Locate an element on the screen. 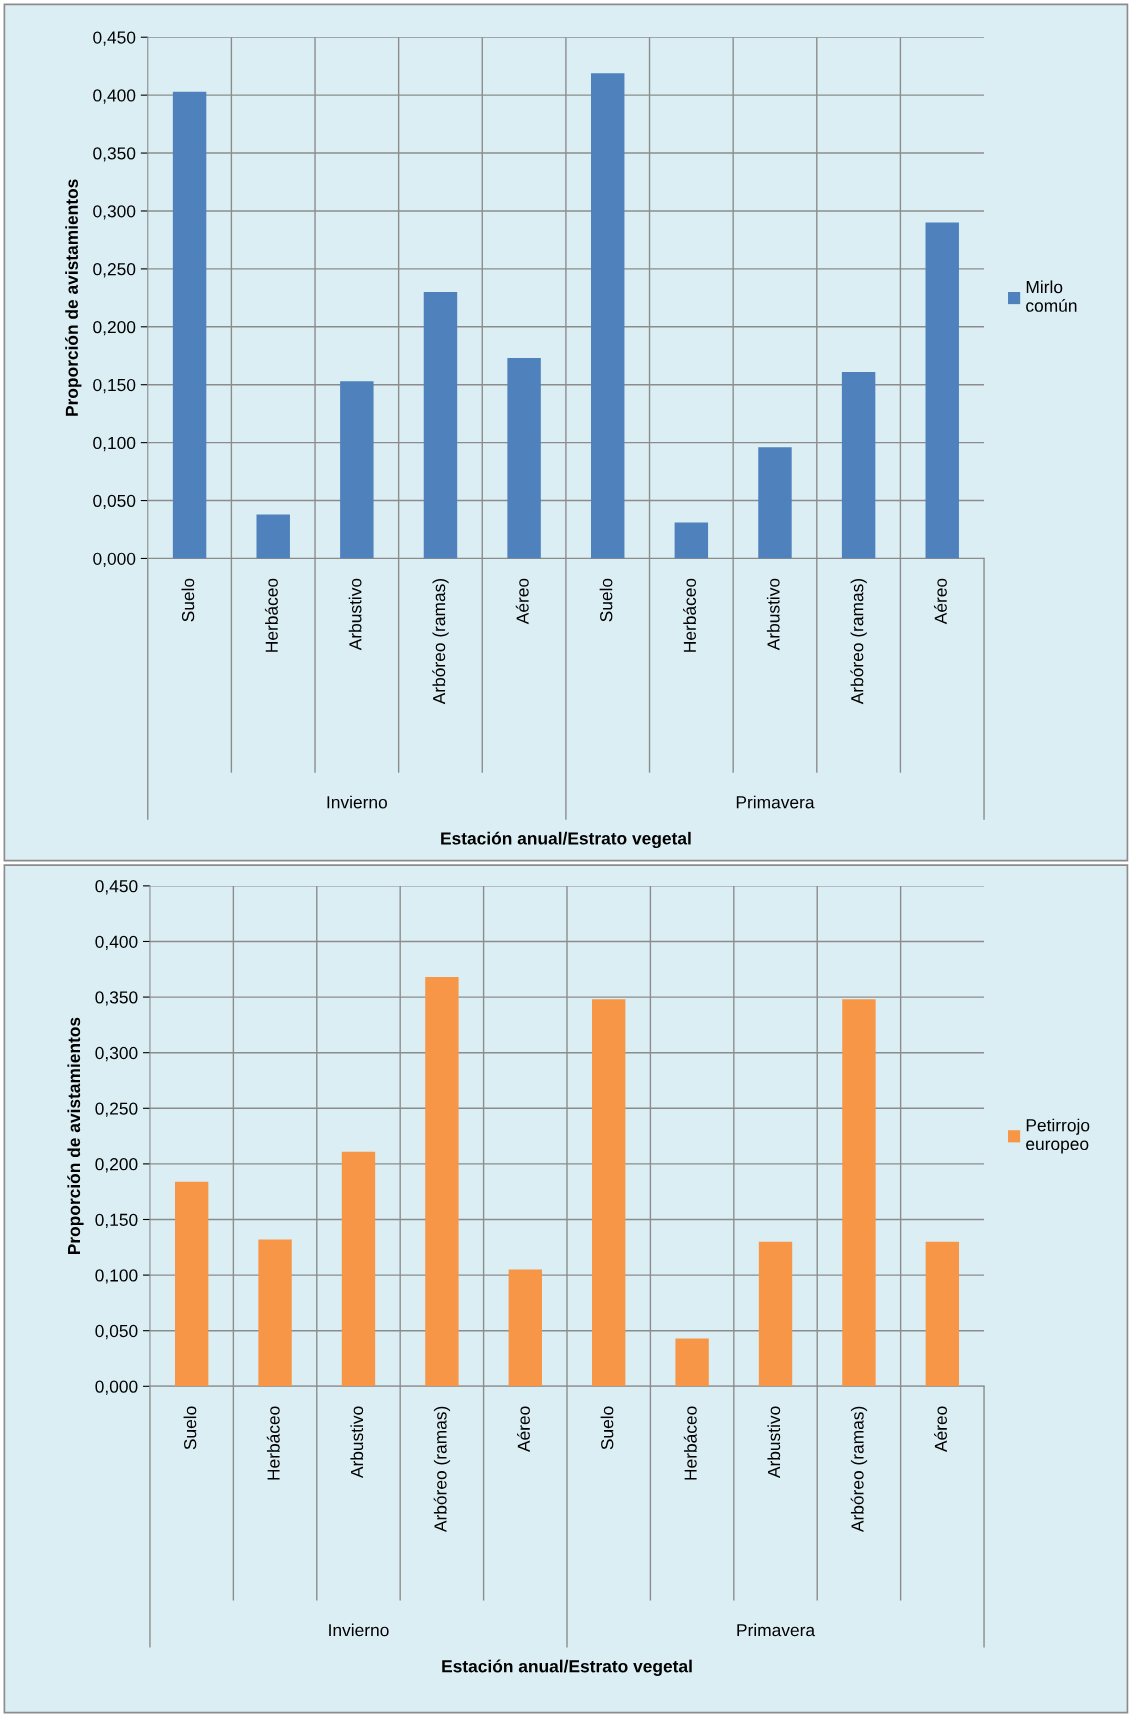  legend-label: Petirrojo europeo is located at coordinates (1058, 1136).